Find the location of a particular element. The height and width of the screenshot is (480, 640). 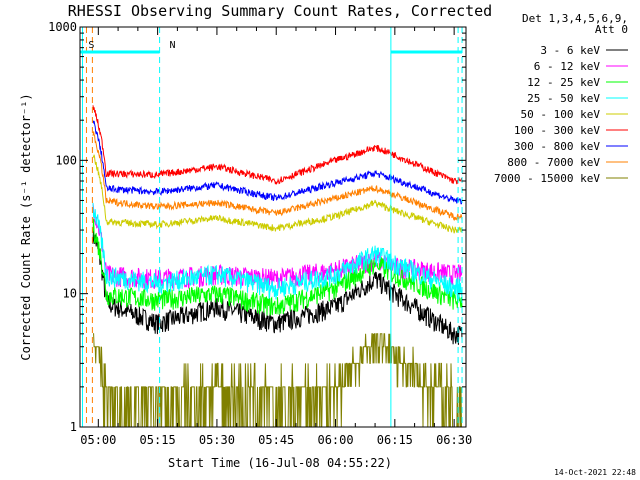

legend-entry-label: 800 - 7000 keV is located at coordinates (553, 162).